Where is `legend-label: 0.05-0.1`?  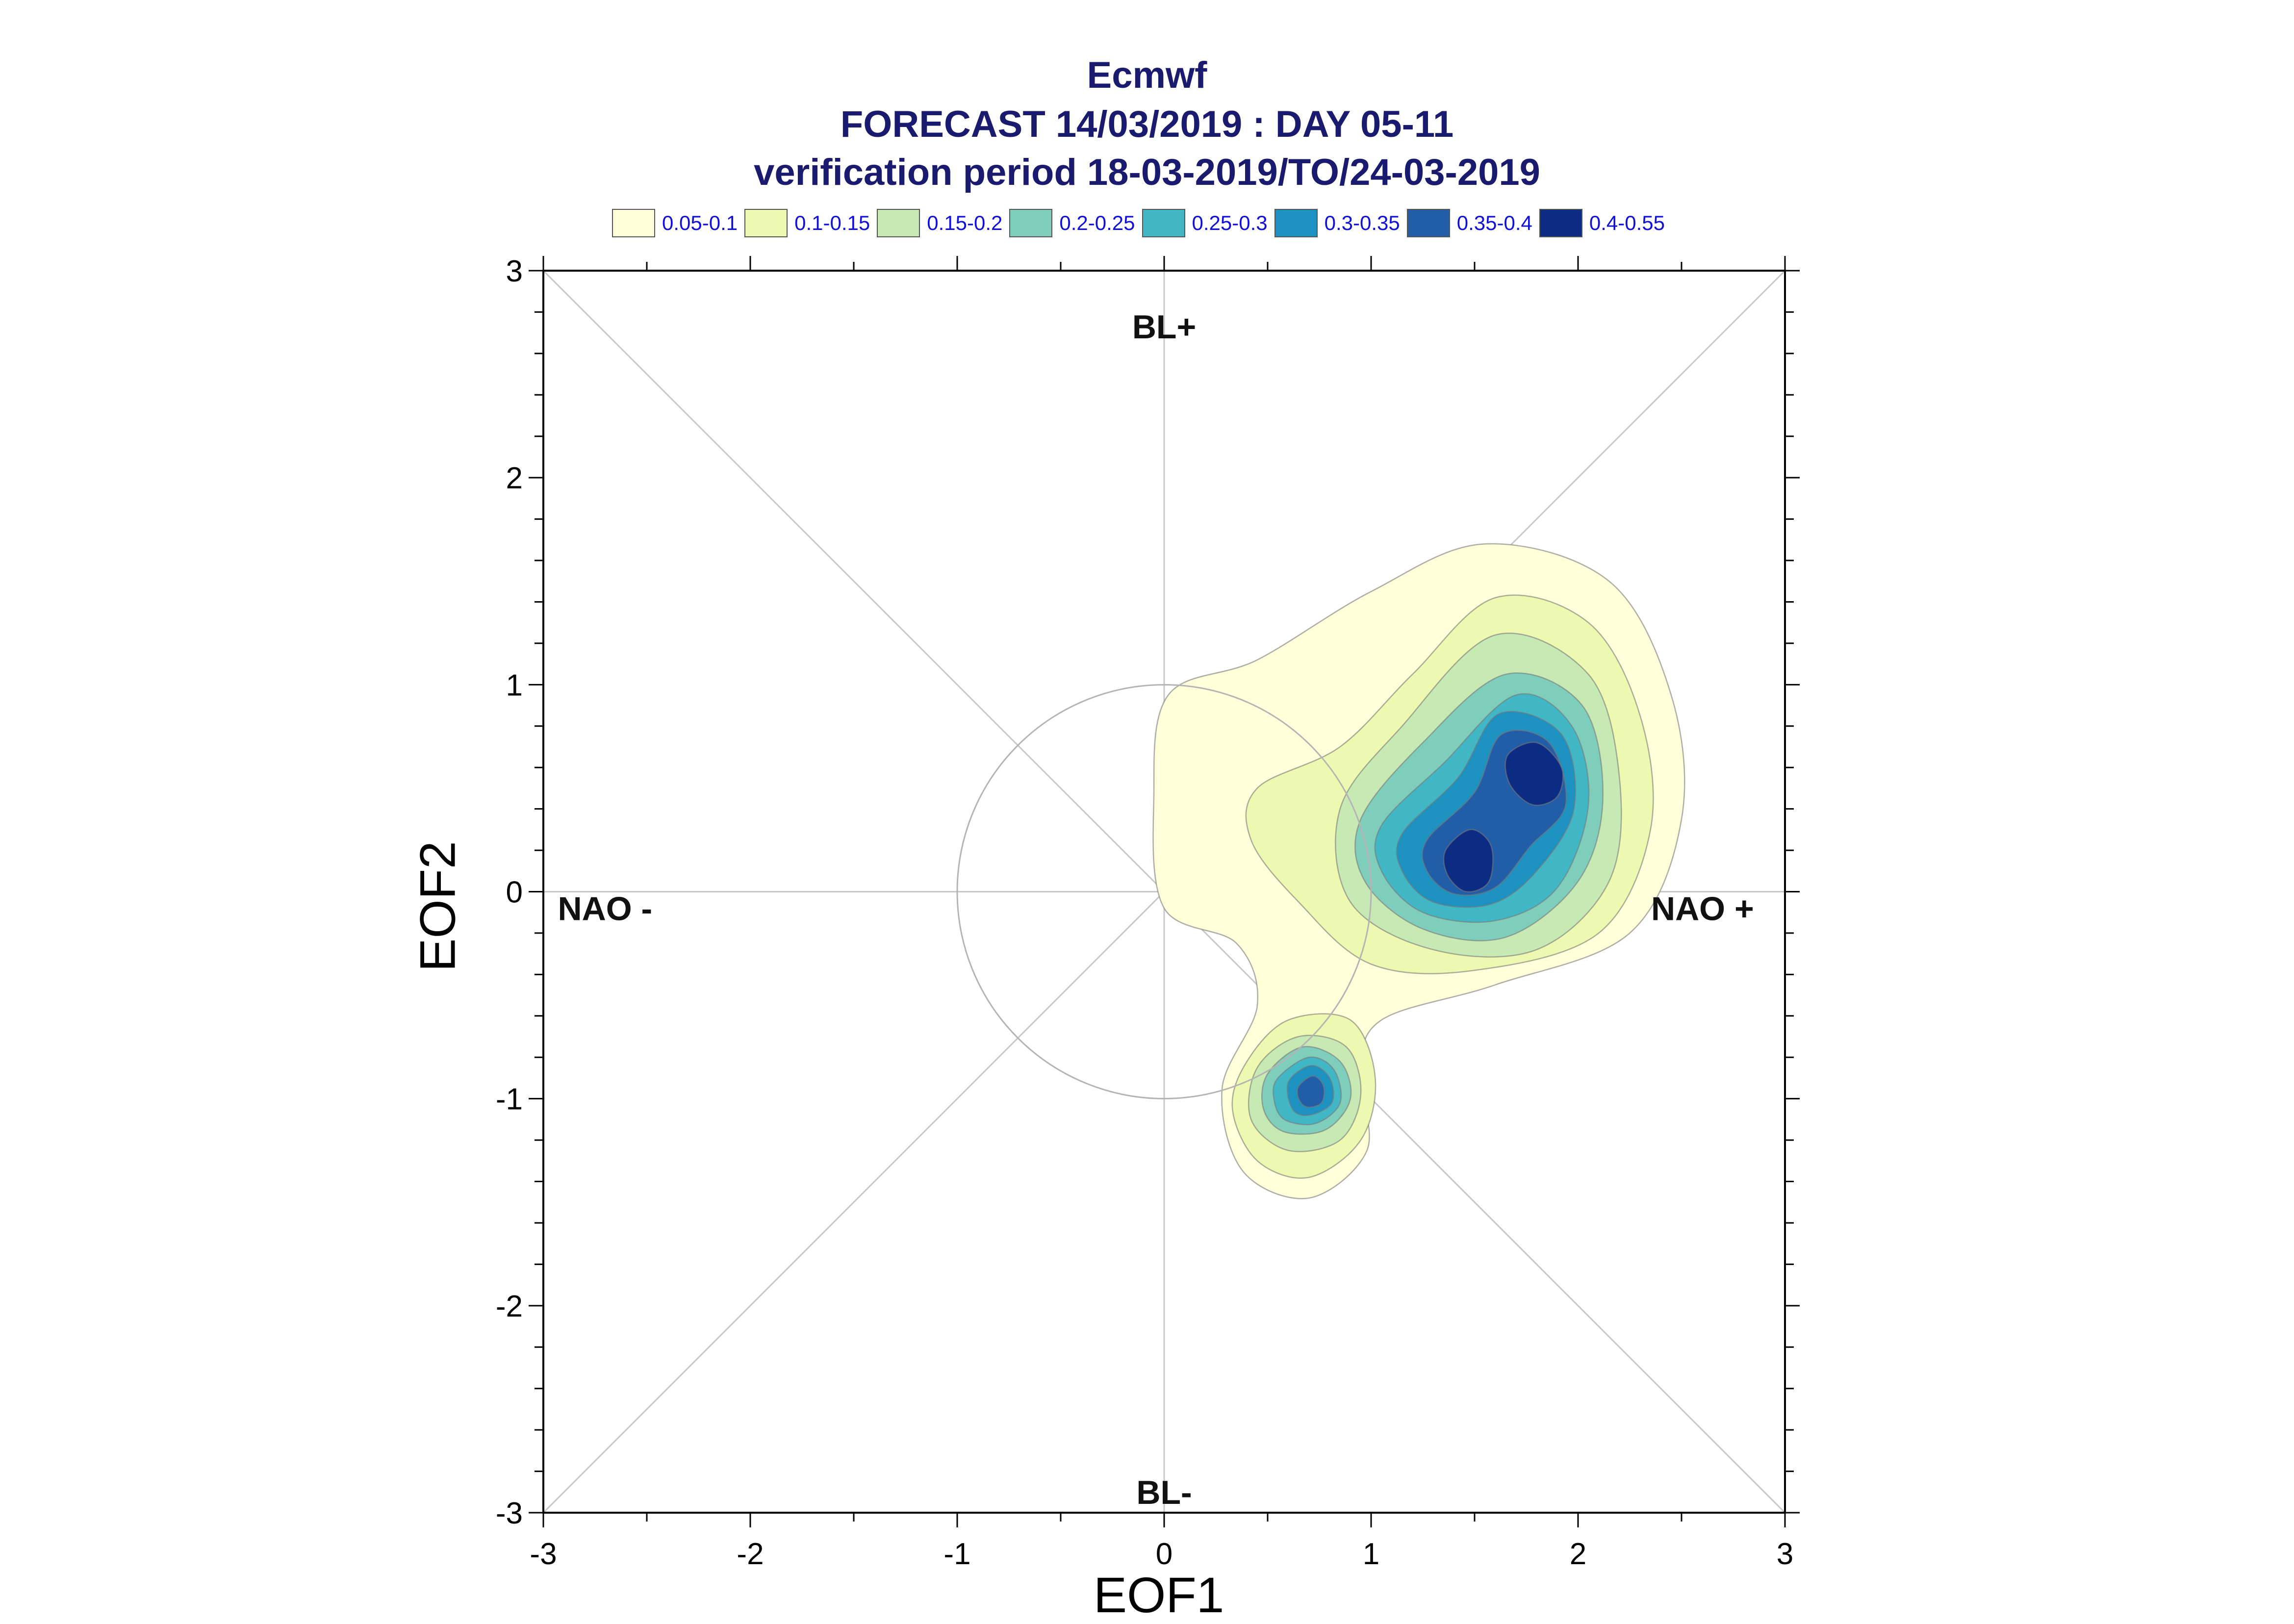
legend-label: 0.05-0.1 is located at coordinates (700, 222).